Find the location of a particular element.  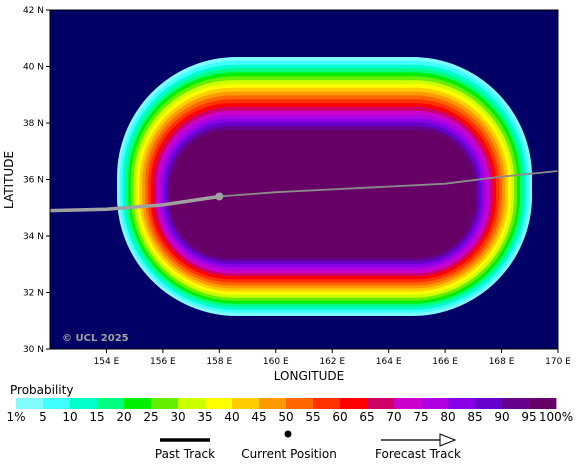

colorbar-label: 30 is located at coordinates (177, 417).